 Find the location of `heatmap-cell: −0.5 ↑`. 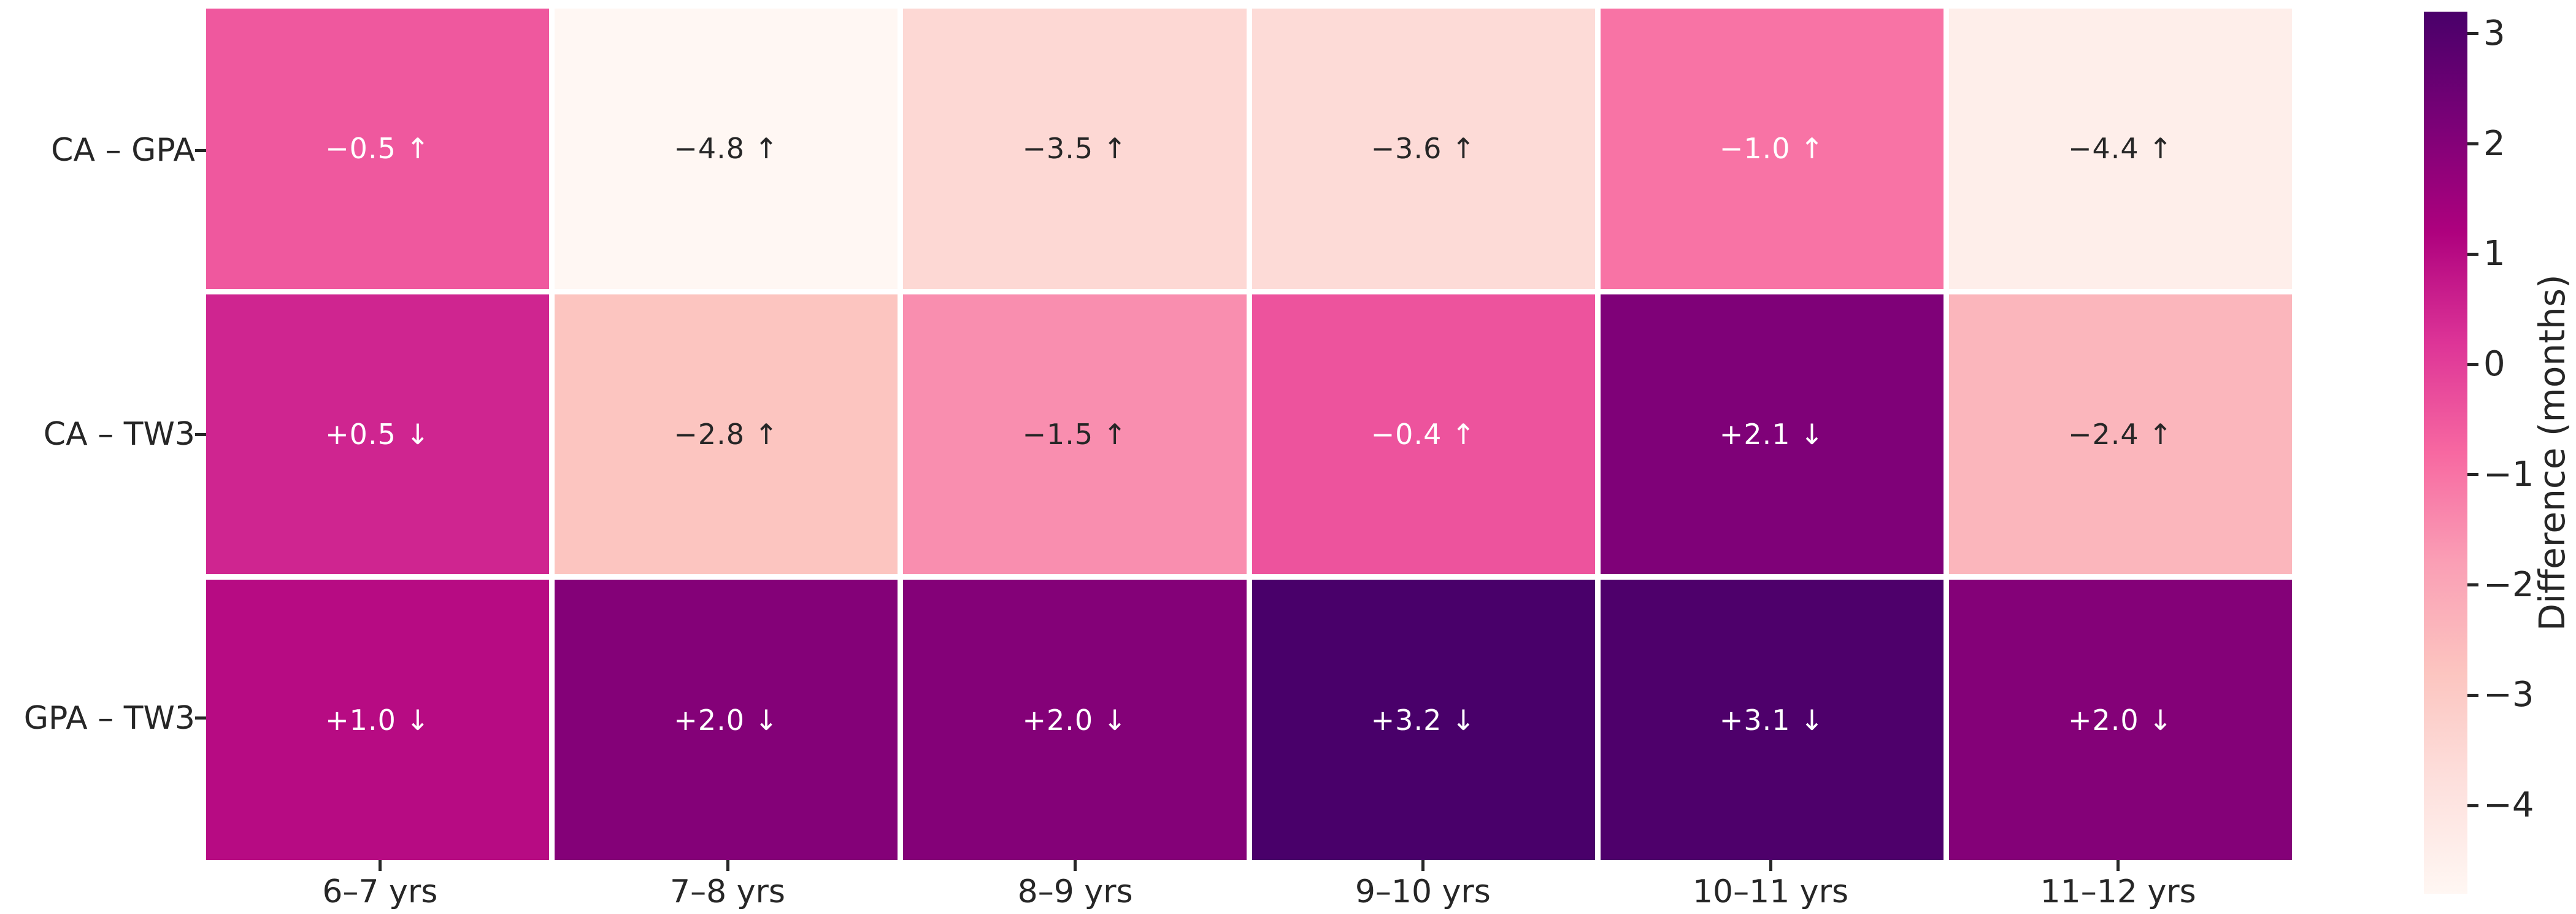

heatmap-cell: −0.5 ↑ is located at coordinates (378, 149).